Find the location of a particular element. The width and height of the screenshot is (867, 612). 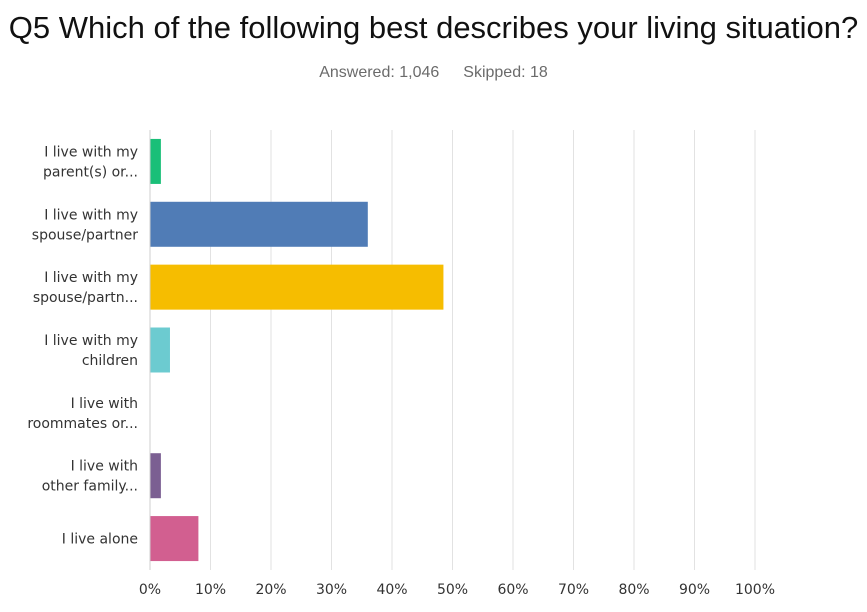

x-tick-label: 10% is located at coordinates (210, 590).